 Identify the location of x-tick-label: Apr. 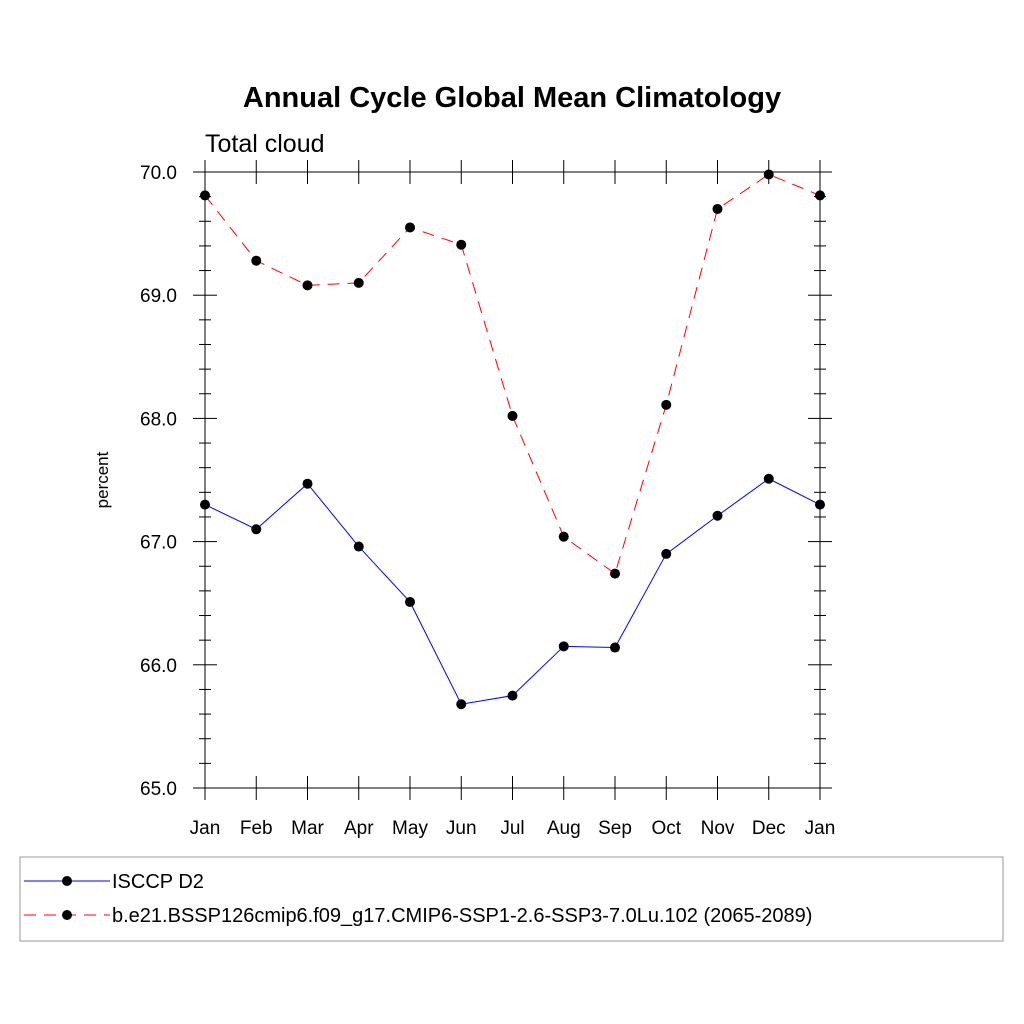
(359, 828).